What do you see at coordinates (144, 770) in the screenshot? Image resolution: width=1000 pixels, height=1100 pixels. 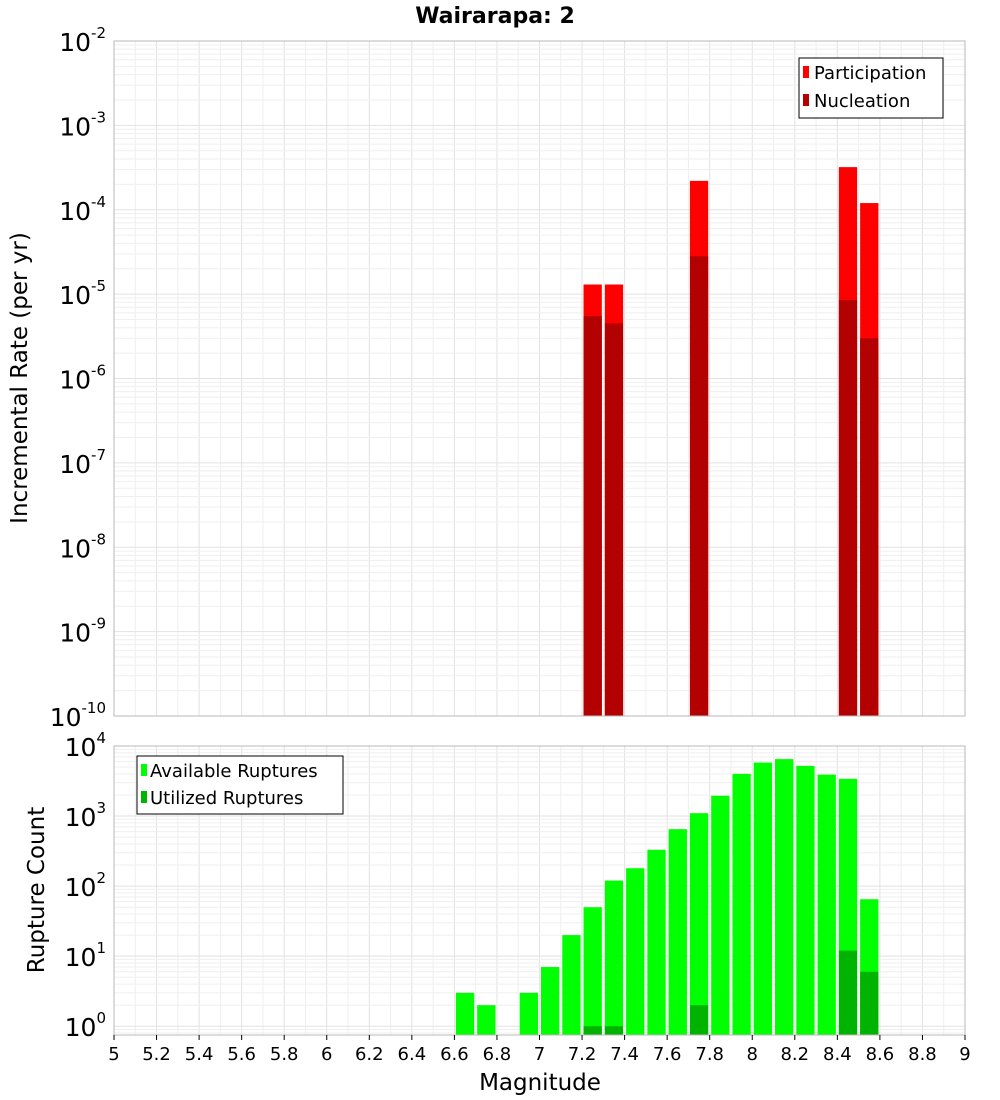 I see `legend-swatch-available` at bounding box center [144, 770].